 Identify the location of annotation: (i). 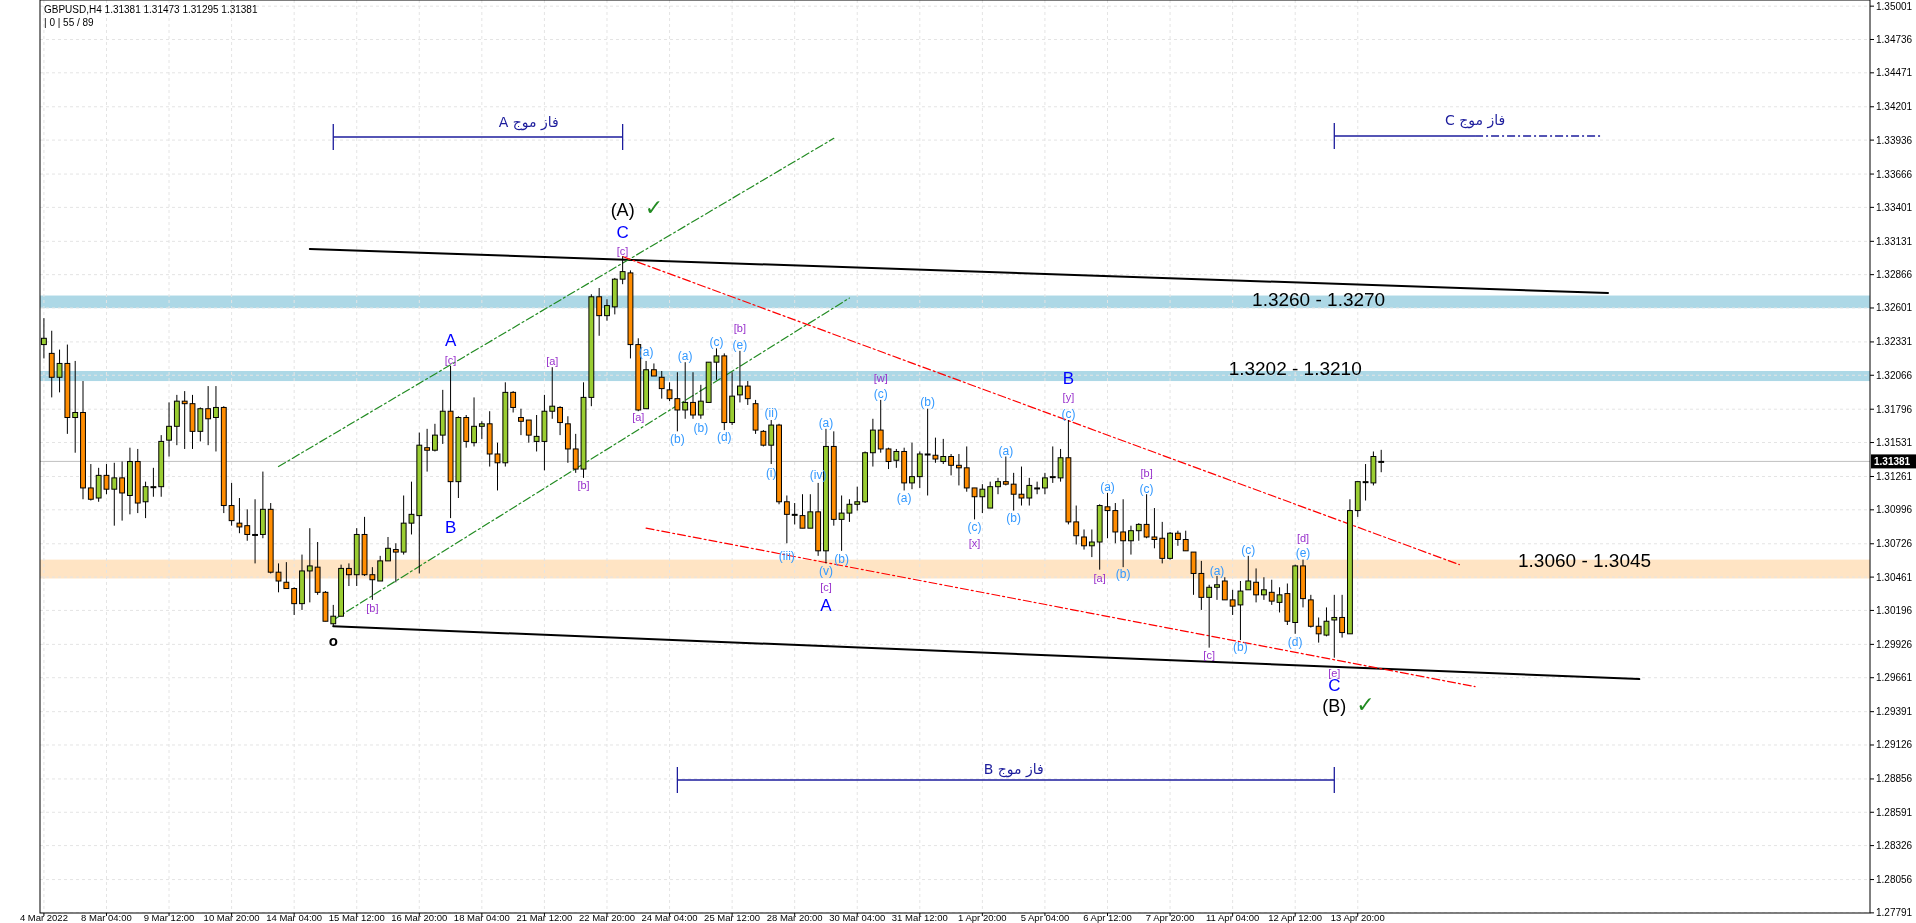
(771, 473).